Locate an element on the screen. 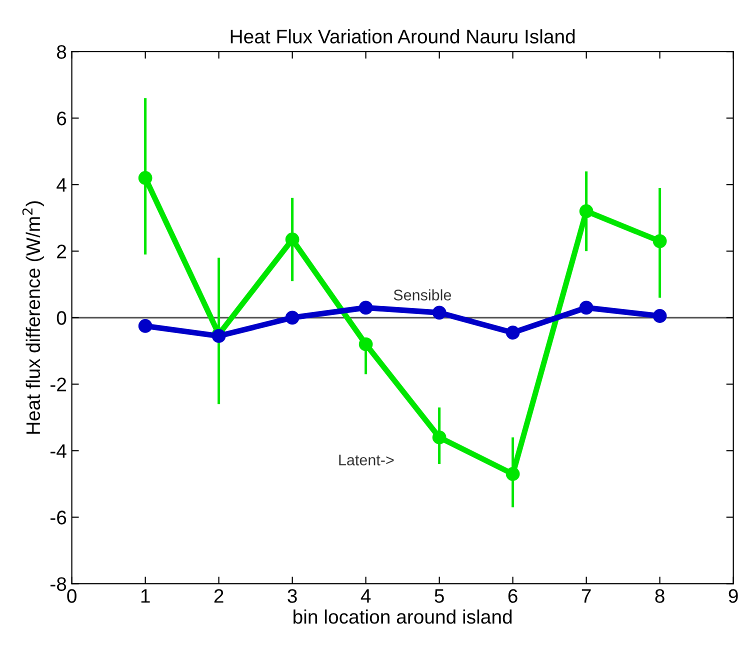 Image resolution: width=756 pixels, height=645 pixels. annotation: Latent-> is located at coordinates (366, 460).